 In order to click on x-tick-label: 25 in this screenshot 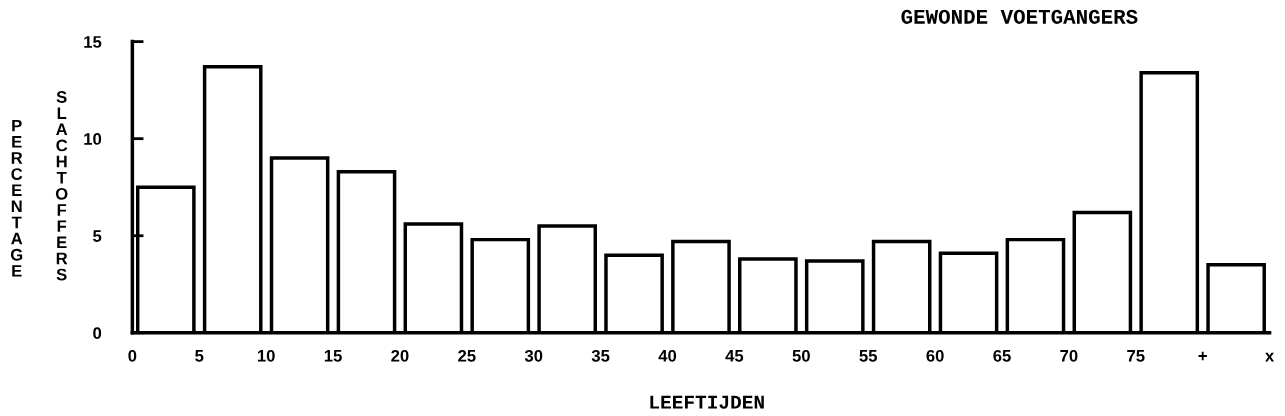, I will do `click(467, 355)`.